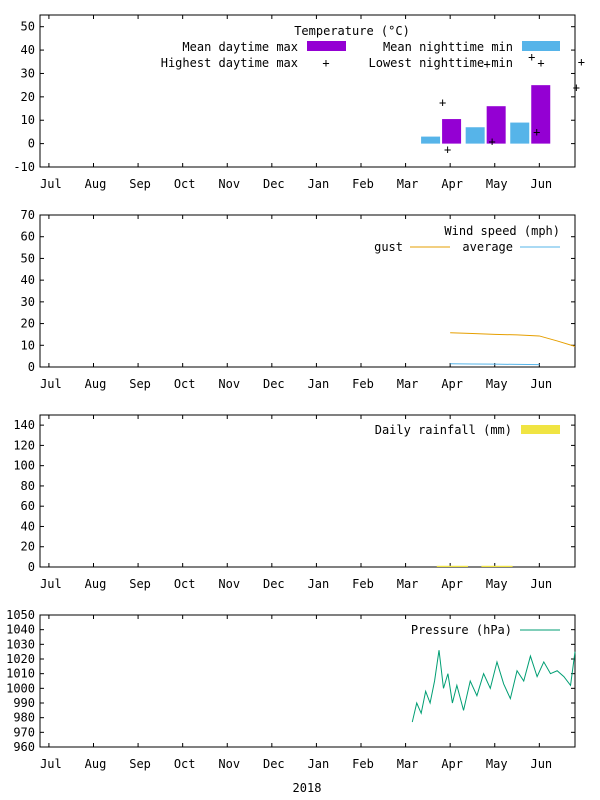  I want to click on legend-rain-swatch, so click(540, 429).